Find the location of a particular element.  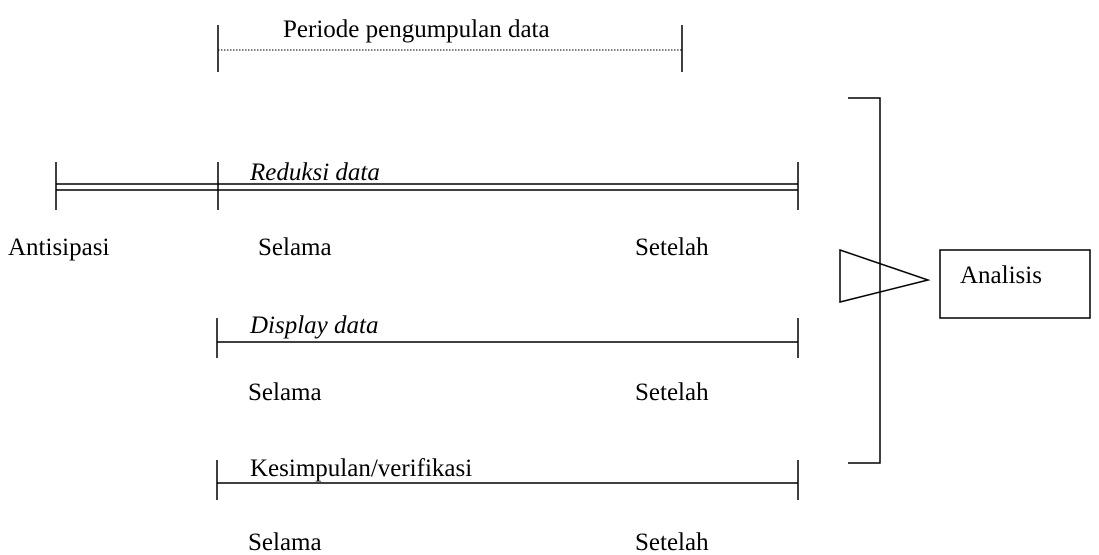

result-label: Analisis is located at coordinates (1001, 275).